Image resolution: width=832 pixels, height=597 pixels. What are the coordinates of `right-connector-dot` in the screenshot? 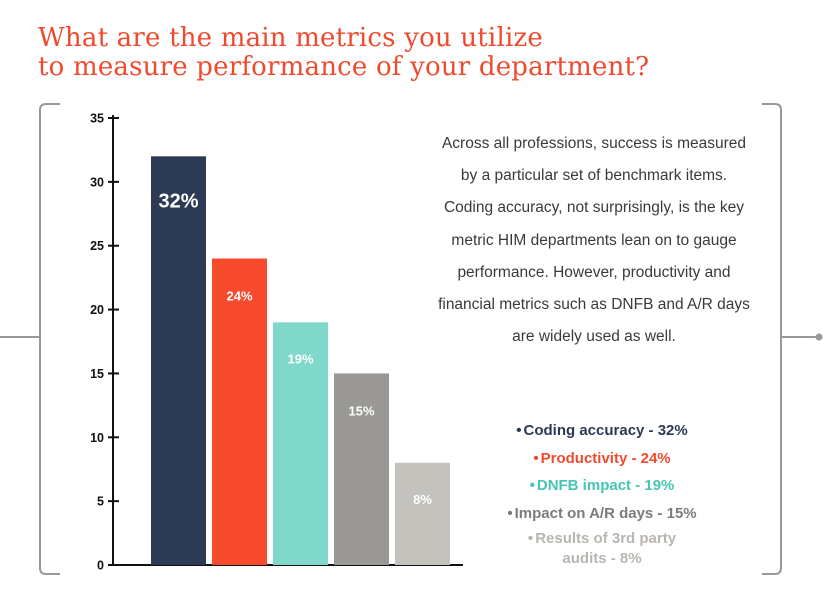 It's located at (819, 337).